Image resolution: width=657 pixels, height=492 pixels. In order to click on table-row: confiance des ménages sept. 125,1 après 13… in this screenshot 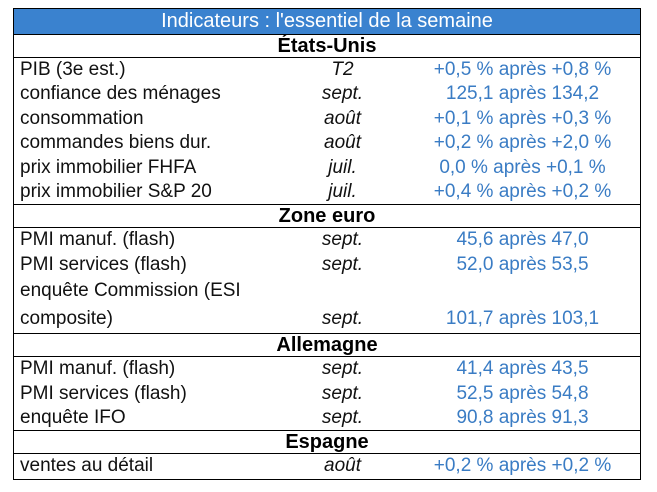, I will do `click(327, 94)`.